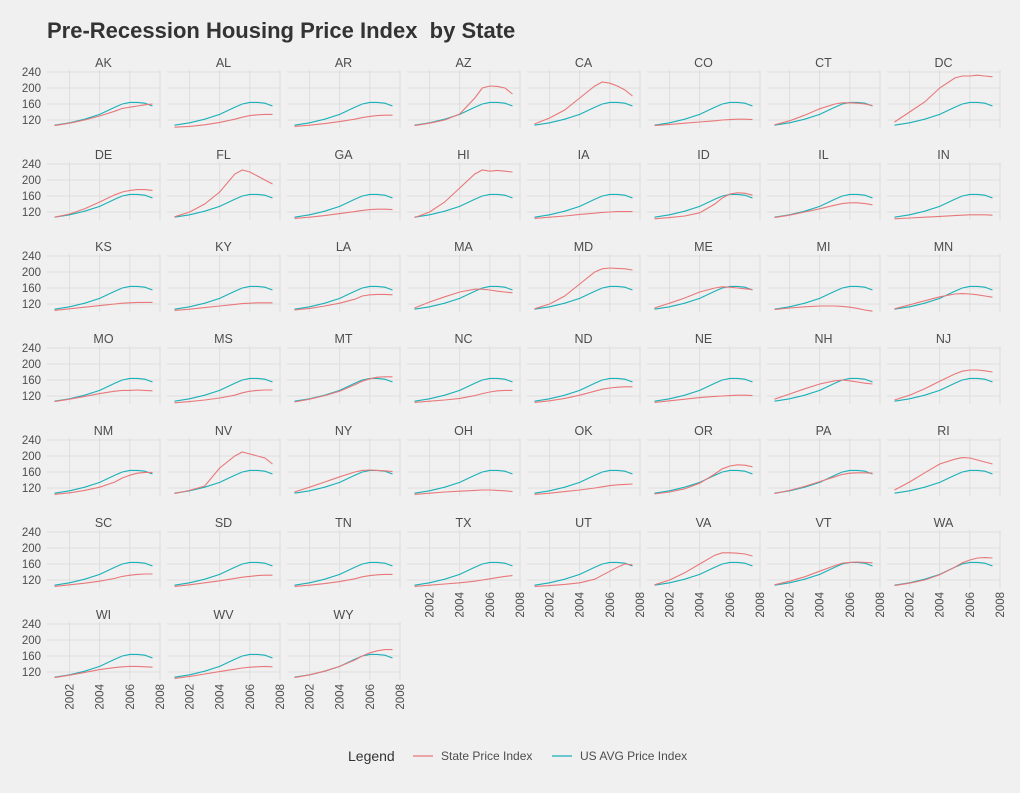  I want to click on panel-ca: CA, so click(584, 92).